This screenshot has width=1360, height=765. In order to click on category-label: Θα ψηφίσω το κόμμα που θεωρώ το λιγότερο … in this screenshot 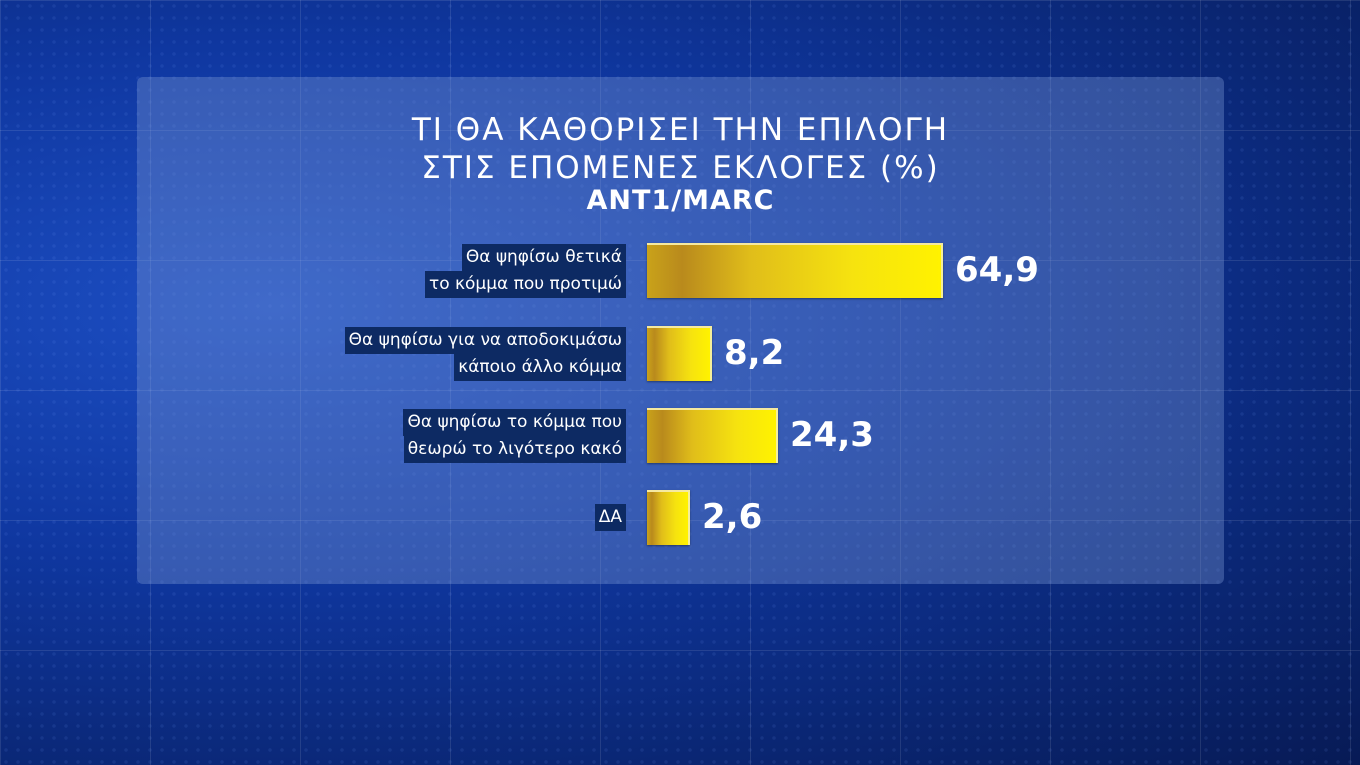, I will do `click(514, 435)`.